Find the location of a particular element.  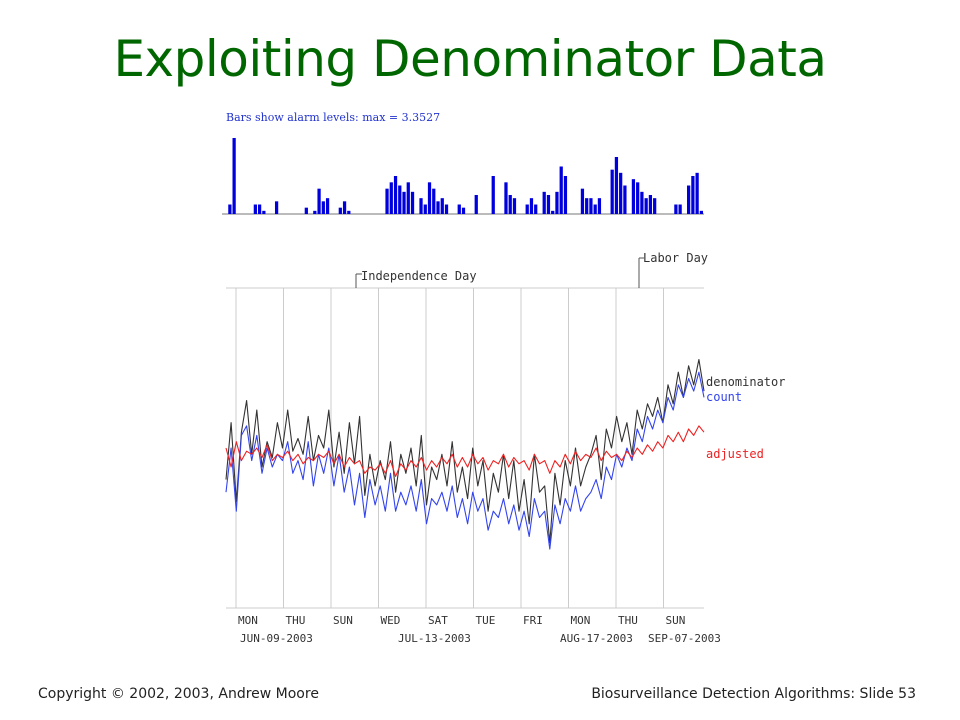

labor-day-label: Labor Day is located at coordinates (675, 258).